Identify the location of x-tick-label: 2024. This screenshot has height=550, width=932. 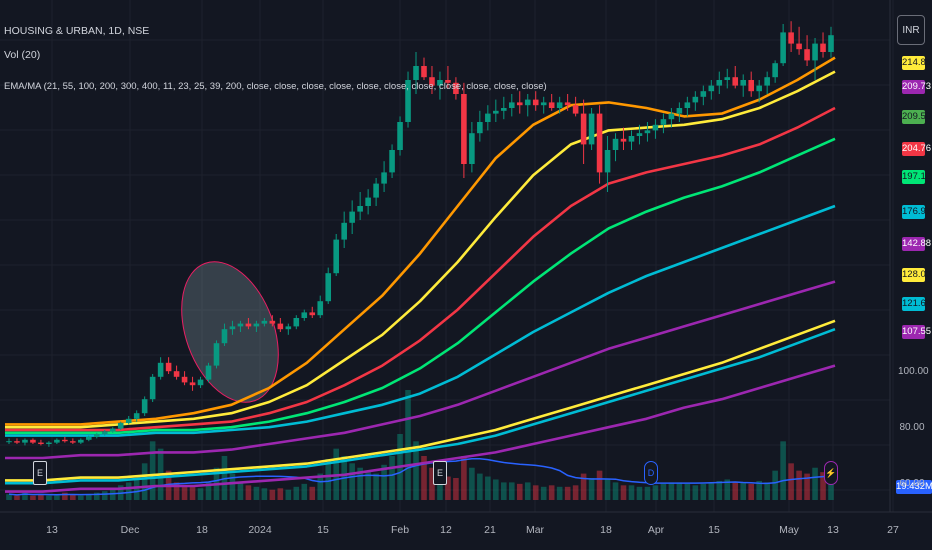
(260, 530).